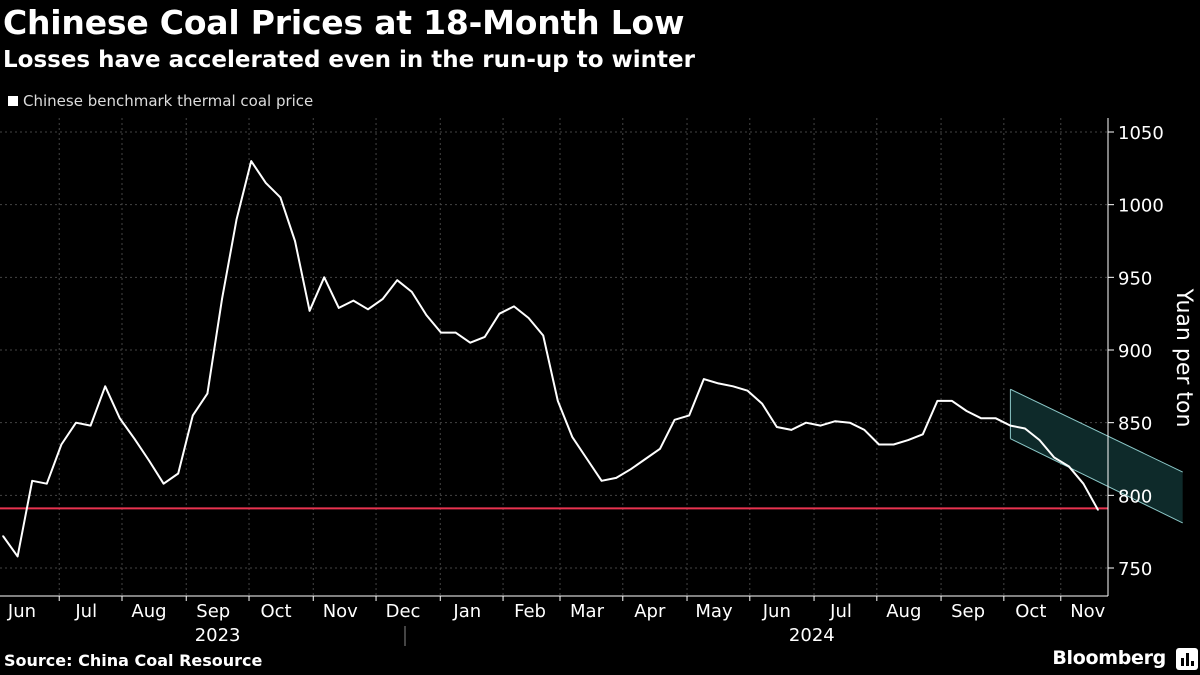 The image size is (1200, 675). Describe the element at coordinates (812, 635) in the screenshot. I see `year-label: 2024` at that location.